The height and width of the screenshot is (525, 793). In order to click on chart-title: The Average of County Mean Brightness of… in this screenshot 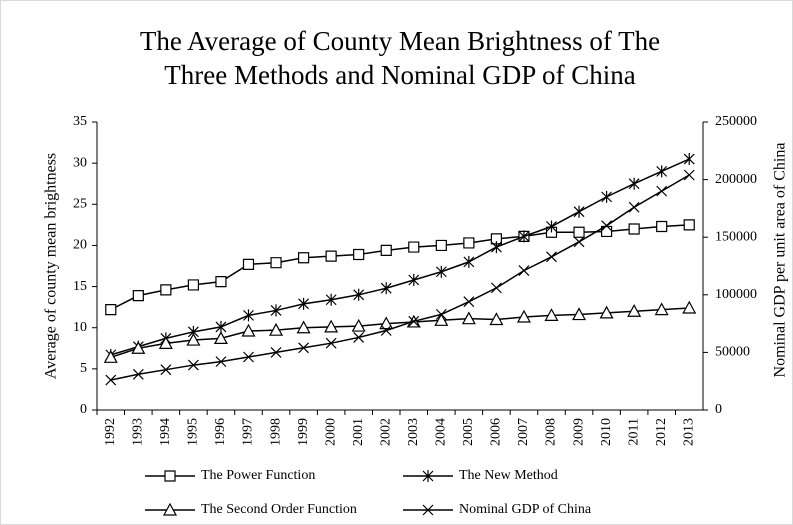, I will do `click(400, 41)`.